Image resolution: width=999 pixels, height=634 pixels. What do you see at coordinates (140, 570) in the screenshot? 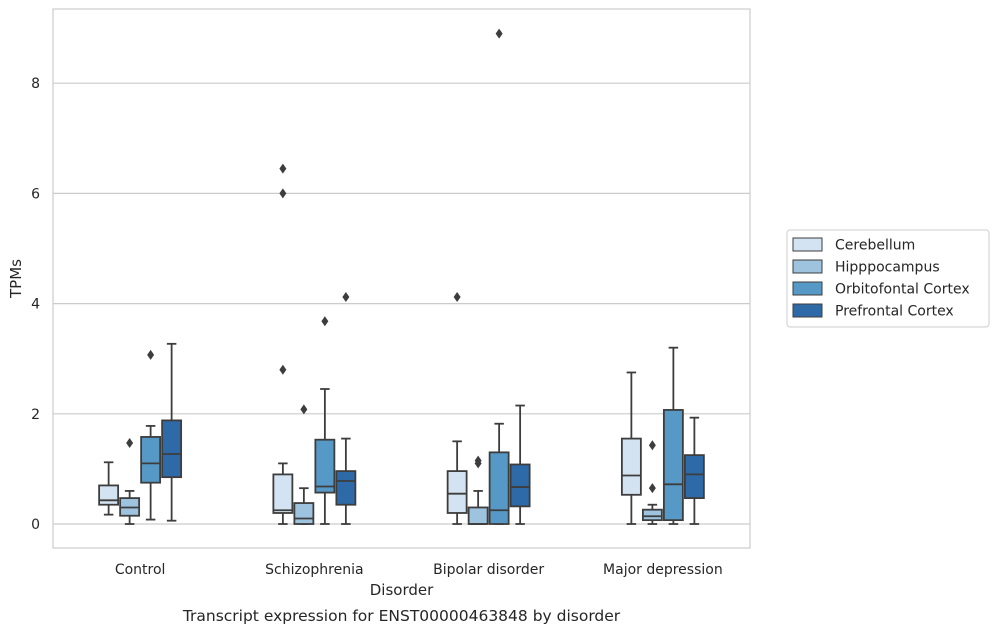
I see `x-tick-label: Control` at bounding box center [140, 570].